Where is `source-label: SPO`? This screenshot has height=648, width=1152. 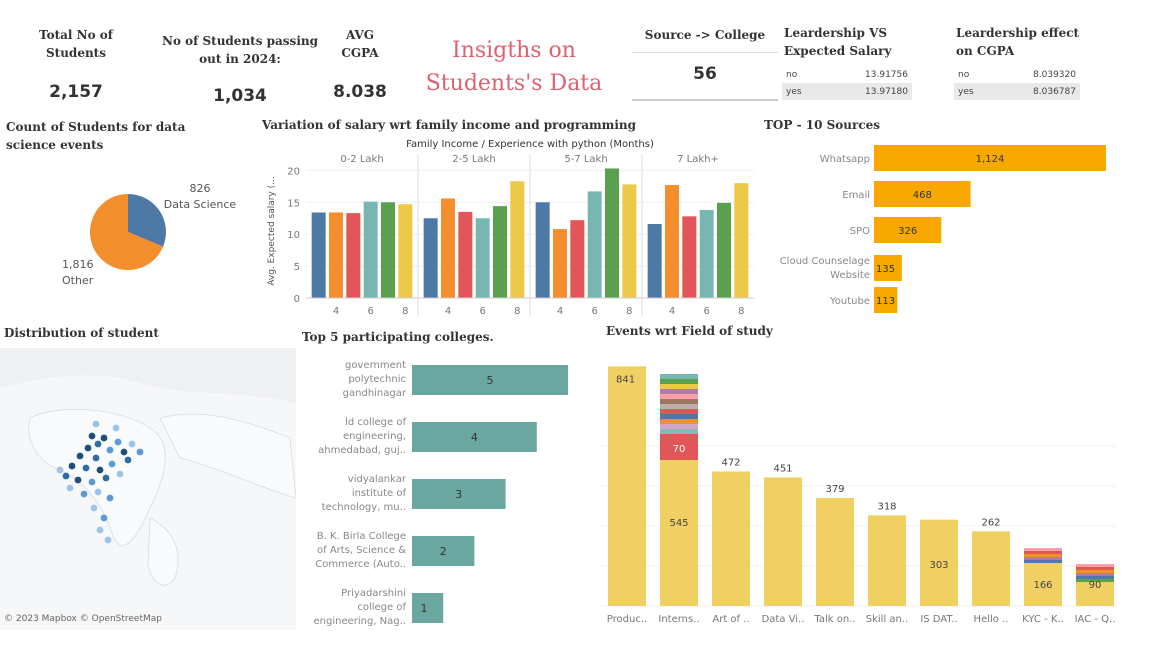 source-label: SPO is located at coordinates (860, 231).